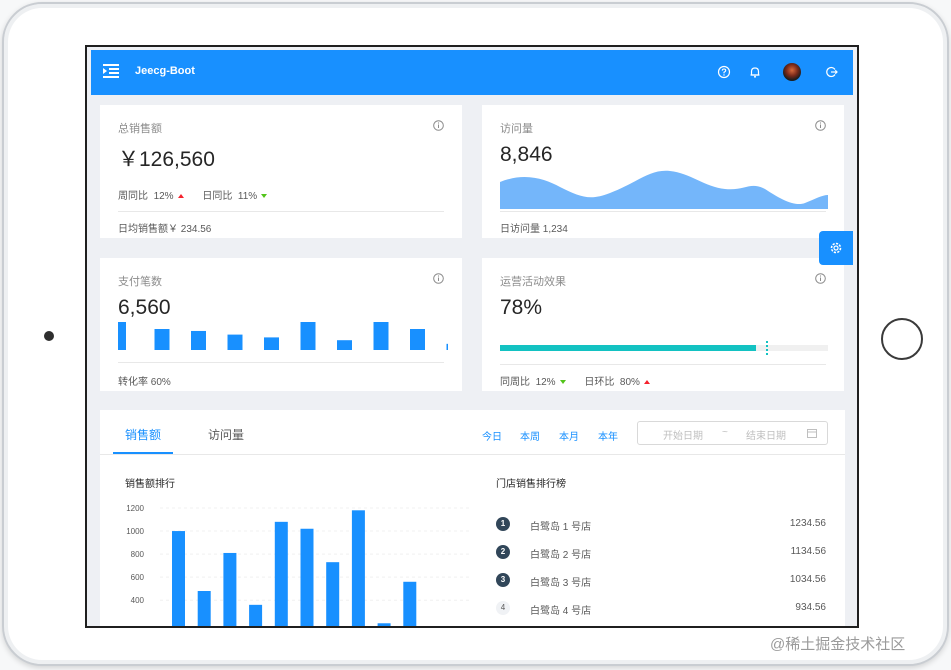  Describe the element at coordinates (165, 71) in the screenshot. I see `app-title: Jeecg-Boot` at that location.